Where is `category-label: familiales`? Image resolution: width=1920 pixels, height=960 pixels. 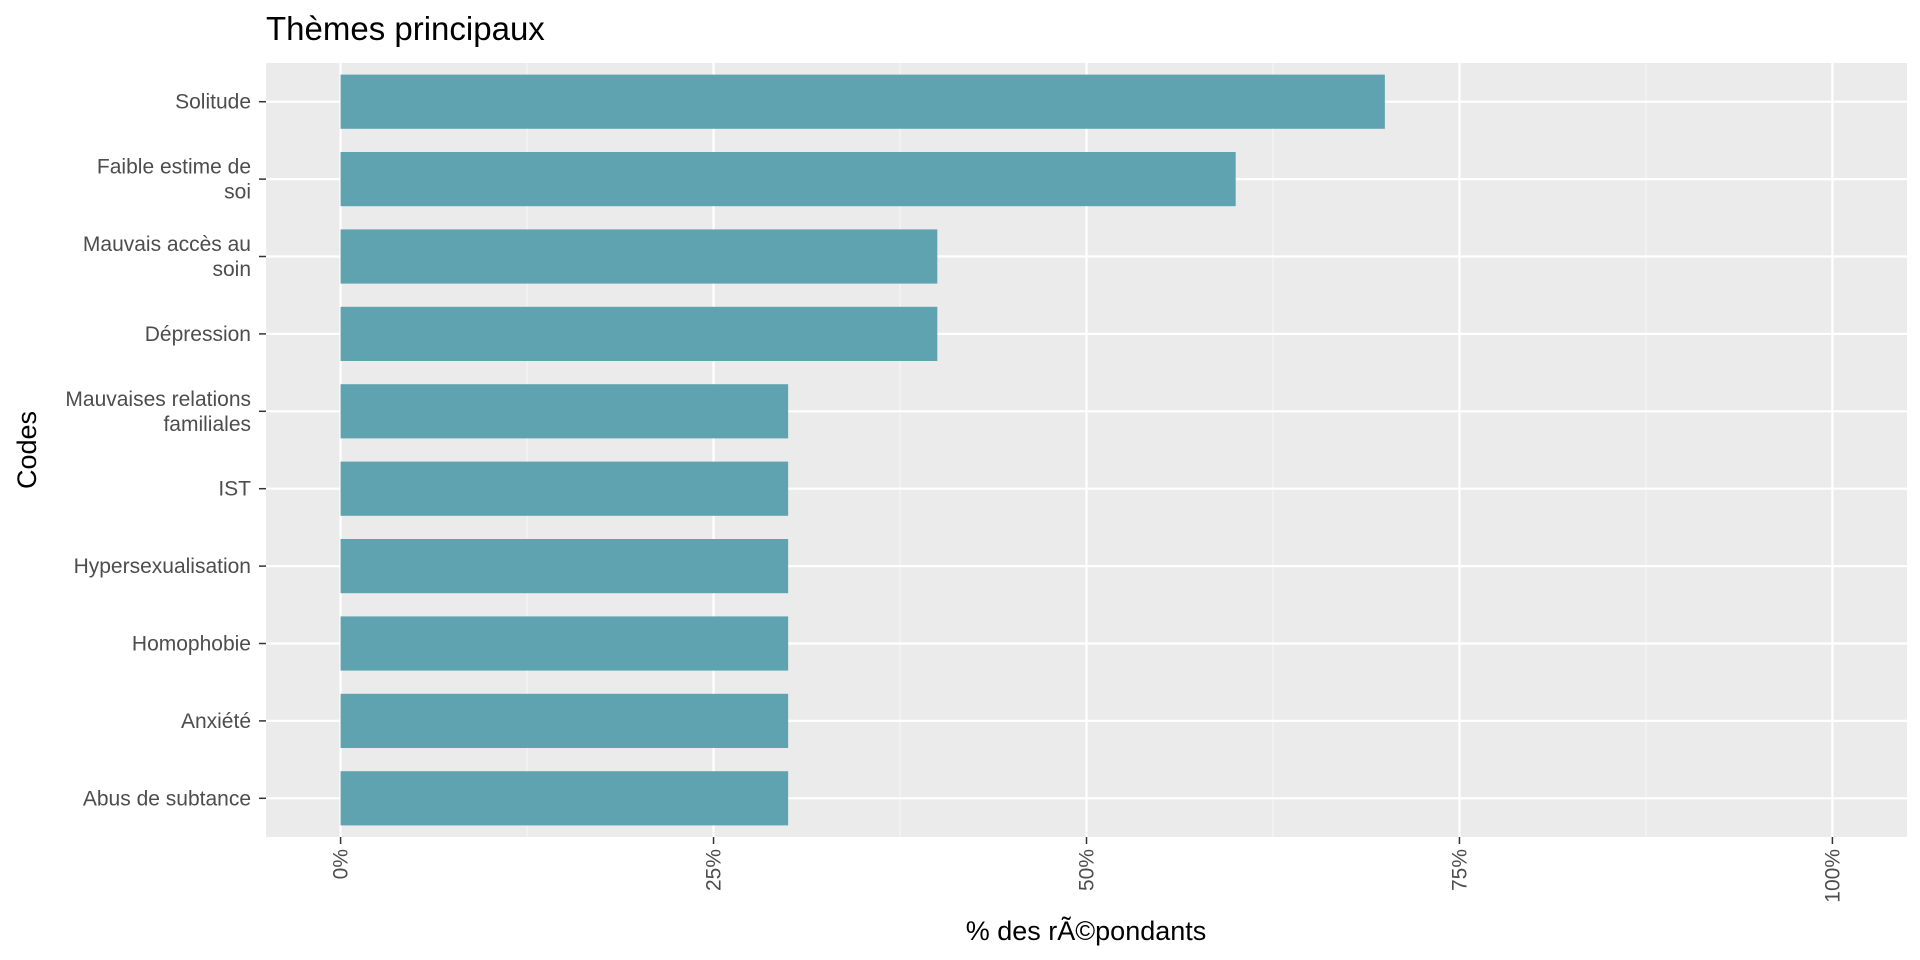
category-label: familiales is located at coordinates (207, 424).